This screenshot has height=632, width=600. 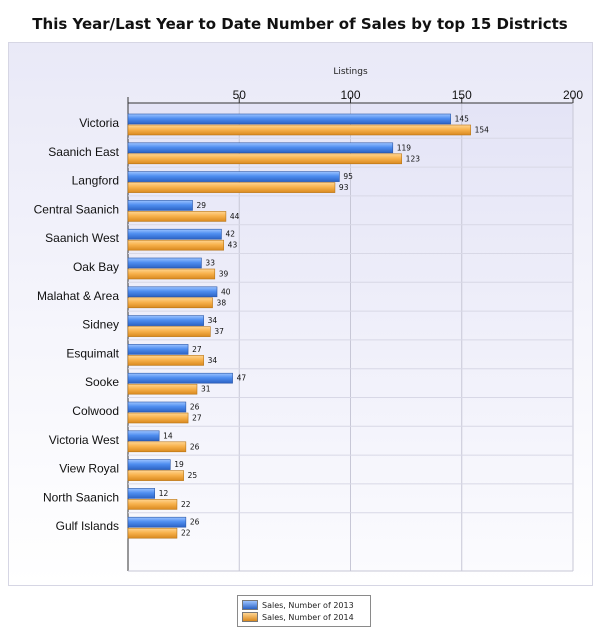 I want to click on category-label: Sooke, so click(x=102, y=382).